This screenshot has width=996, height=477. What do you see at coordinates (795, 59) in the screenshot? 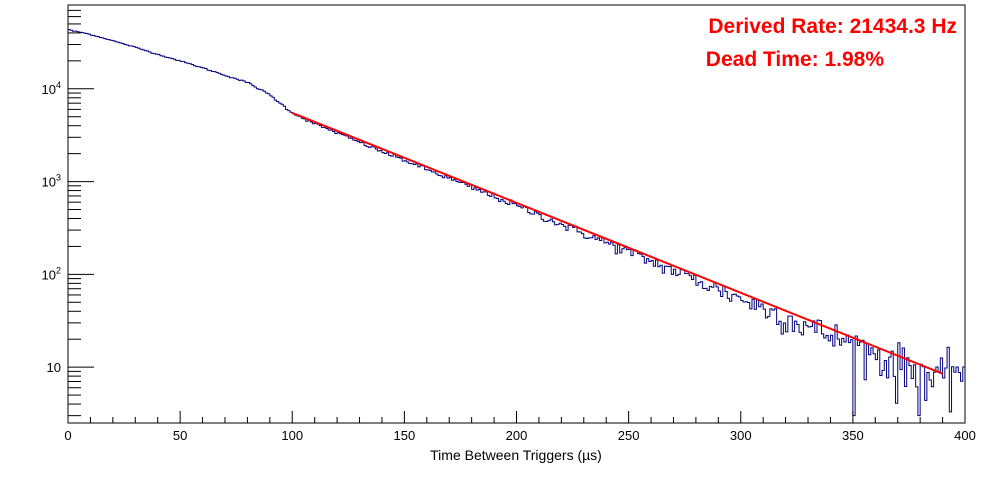
I see `annotation-dead-time: Dead Time: 1.98%` at bounding box center [795, 59].